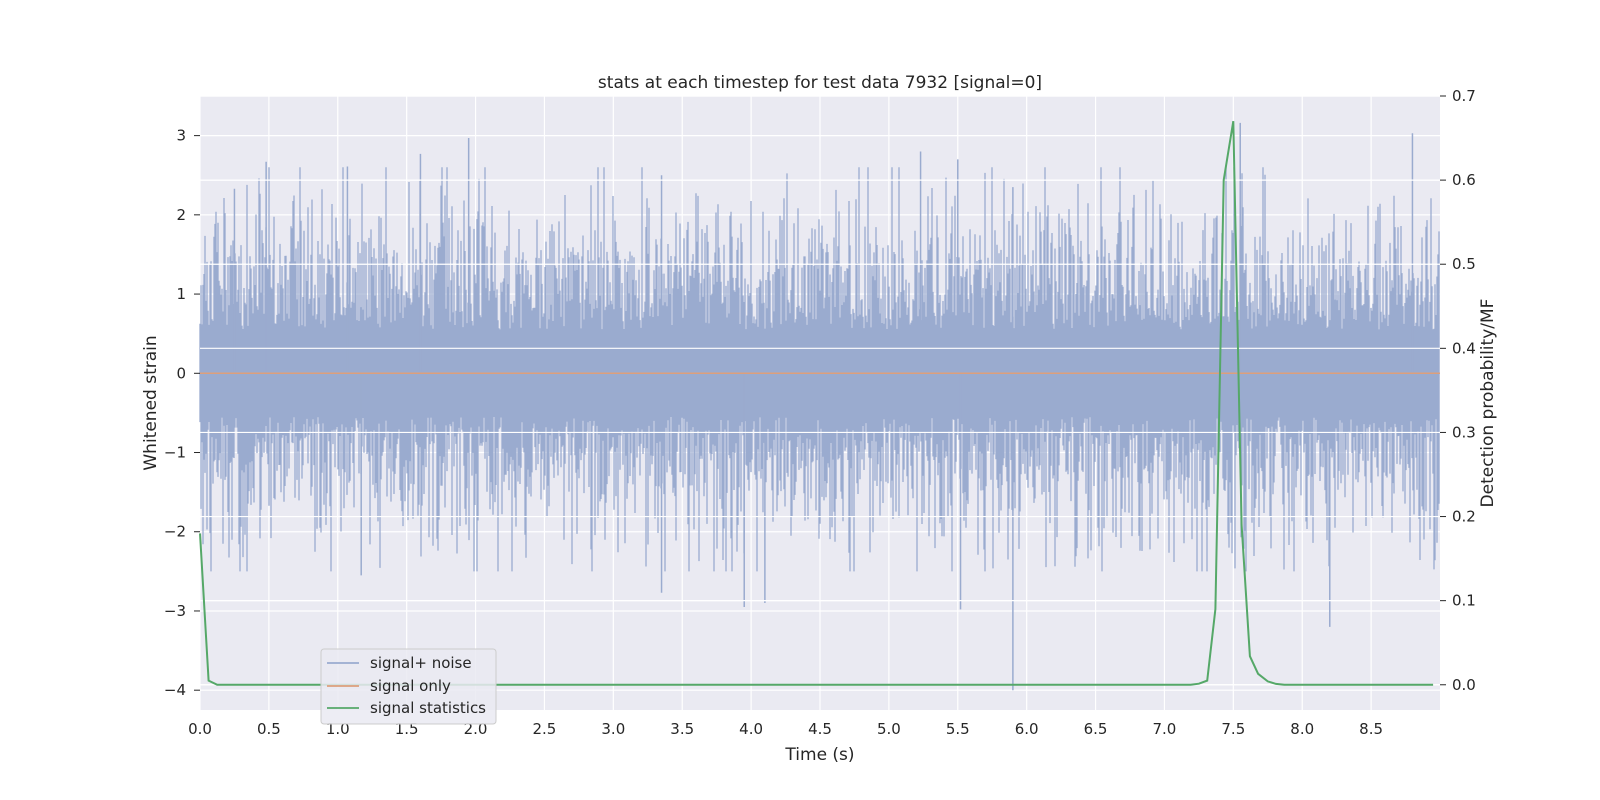 This screenshot has height=800, width=1600. I want to click on x-axis-label: Time (s), so click(819, 755).